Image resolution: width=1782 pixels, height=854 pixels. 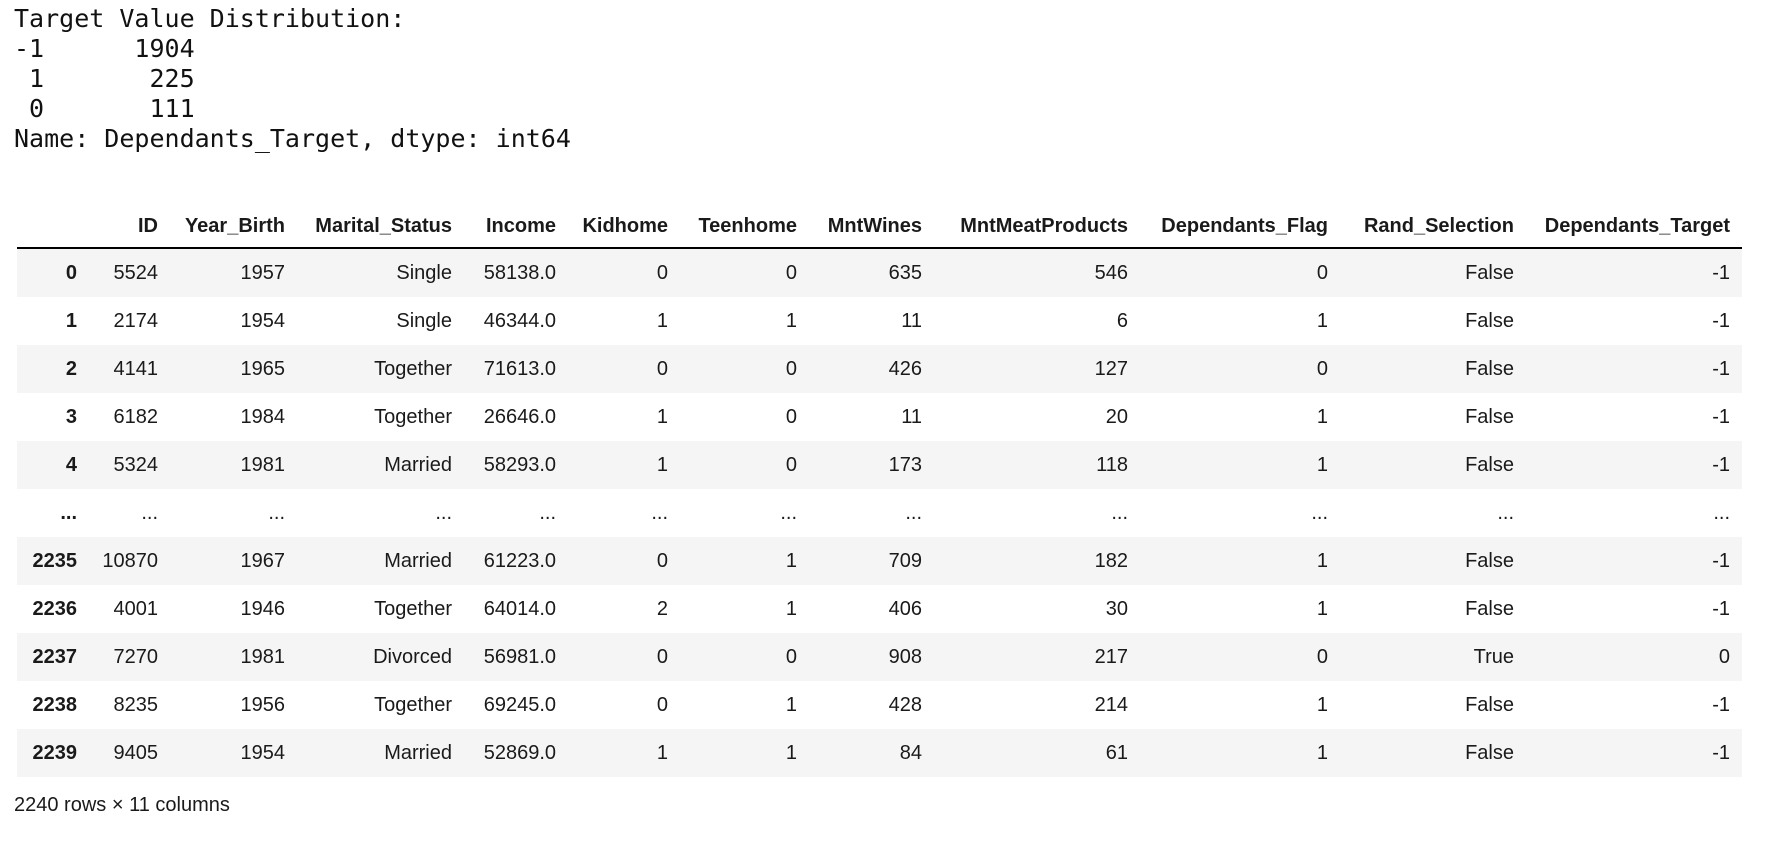 I want to click on table-cell: 61, so click(x=1116, y=753).